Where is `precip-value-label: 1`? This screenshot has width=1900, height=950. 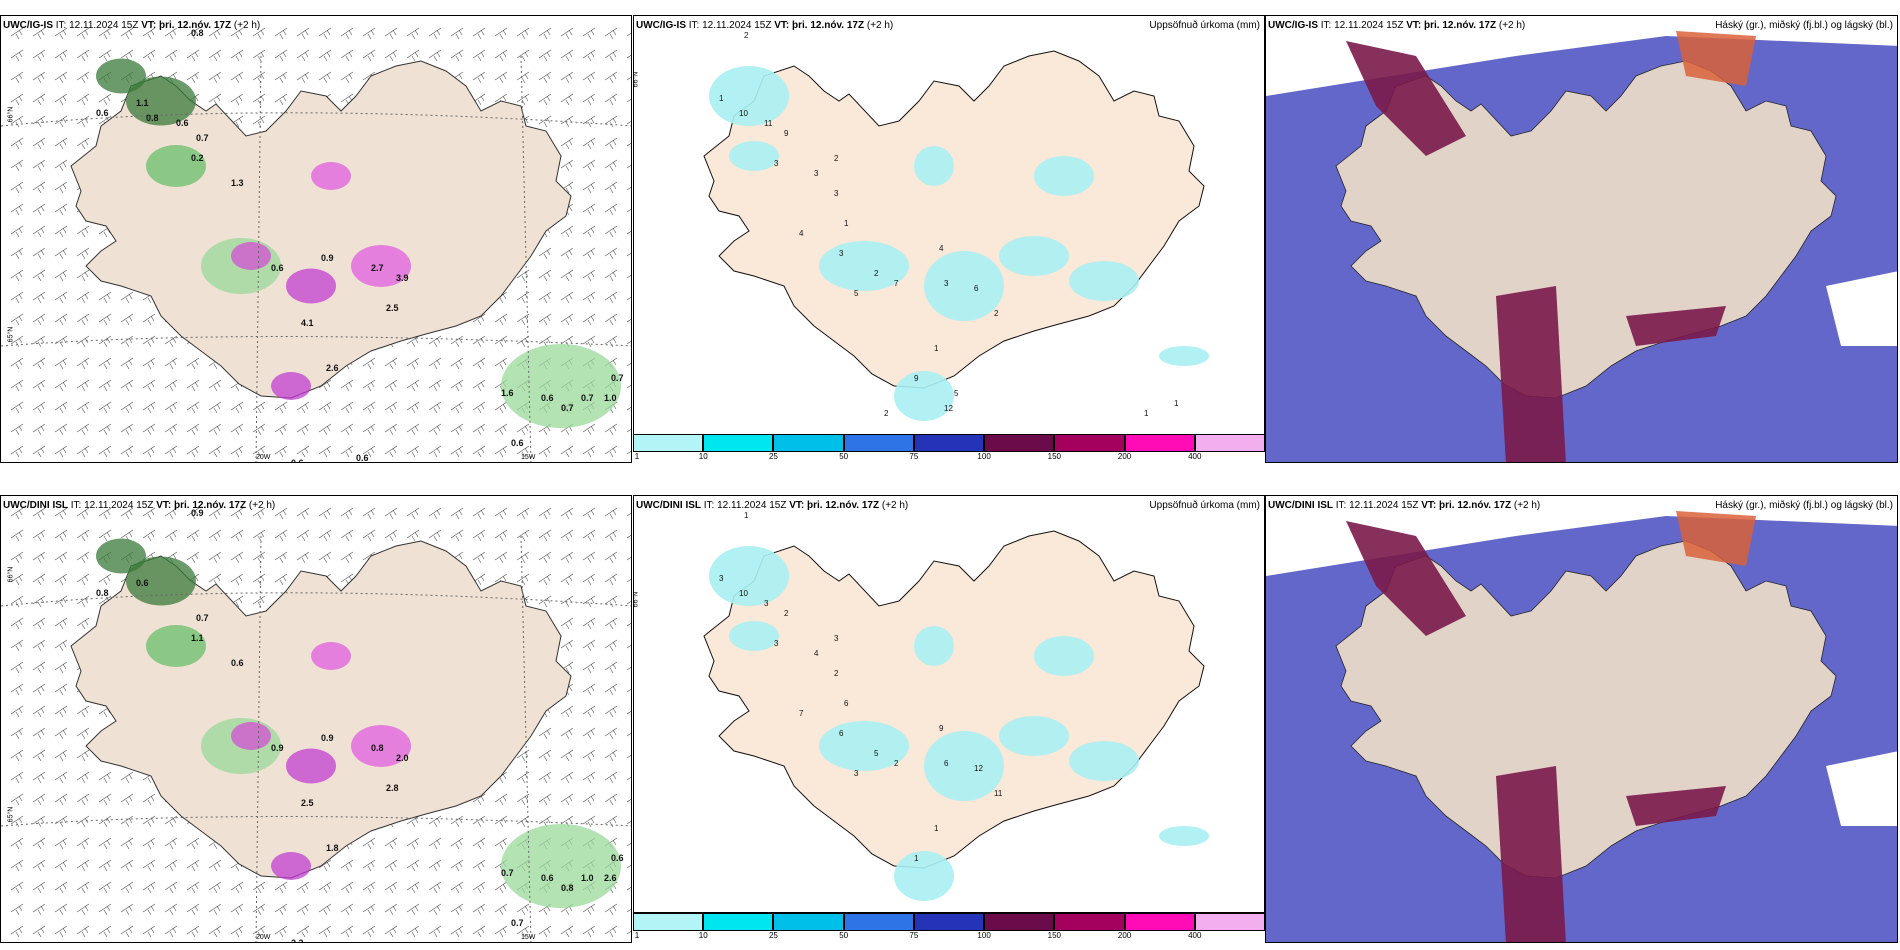 precip-value-label: 1 is located at coordinates (916, 858).